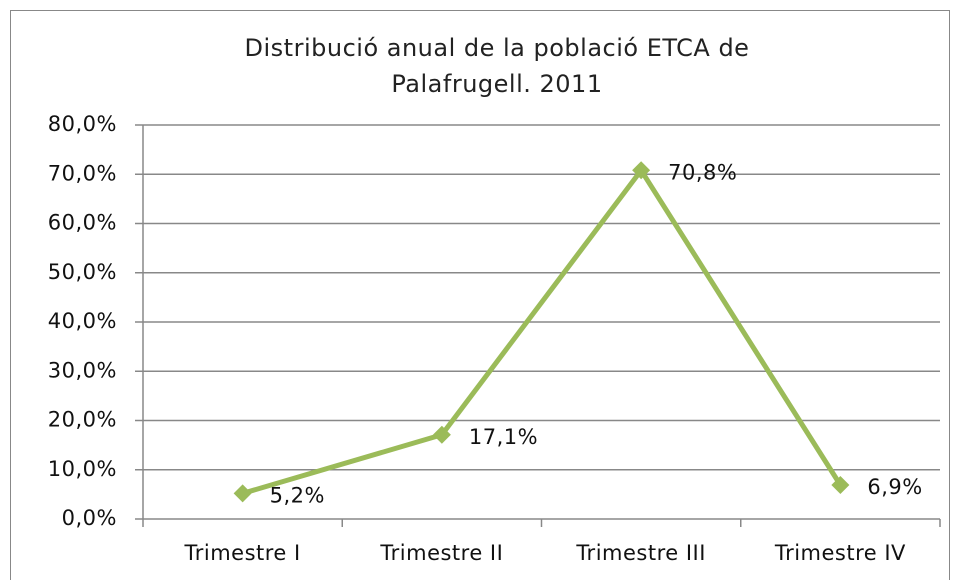  I want to click on y-tick-label: 20,0%, so click(82, 420).